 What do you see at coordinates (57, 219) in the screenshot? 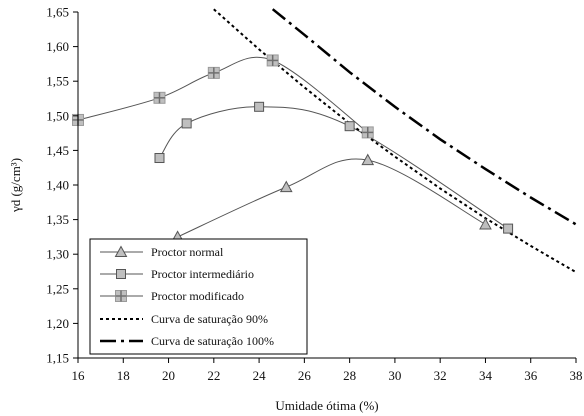
I see `y-tick-label: 1,35` at bounding box center [57, 219].